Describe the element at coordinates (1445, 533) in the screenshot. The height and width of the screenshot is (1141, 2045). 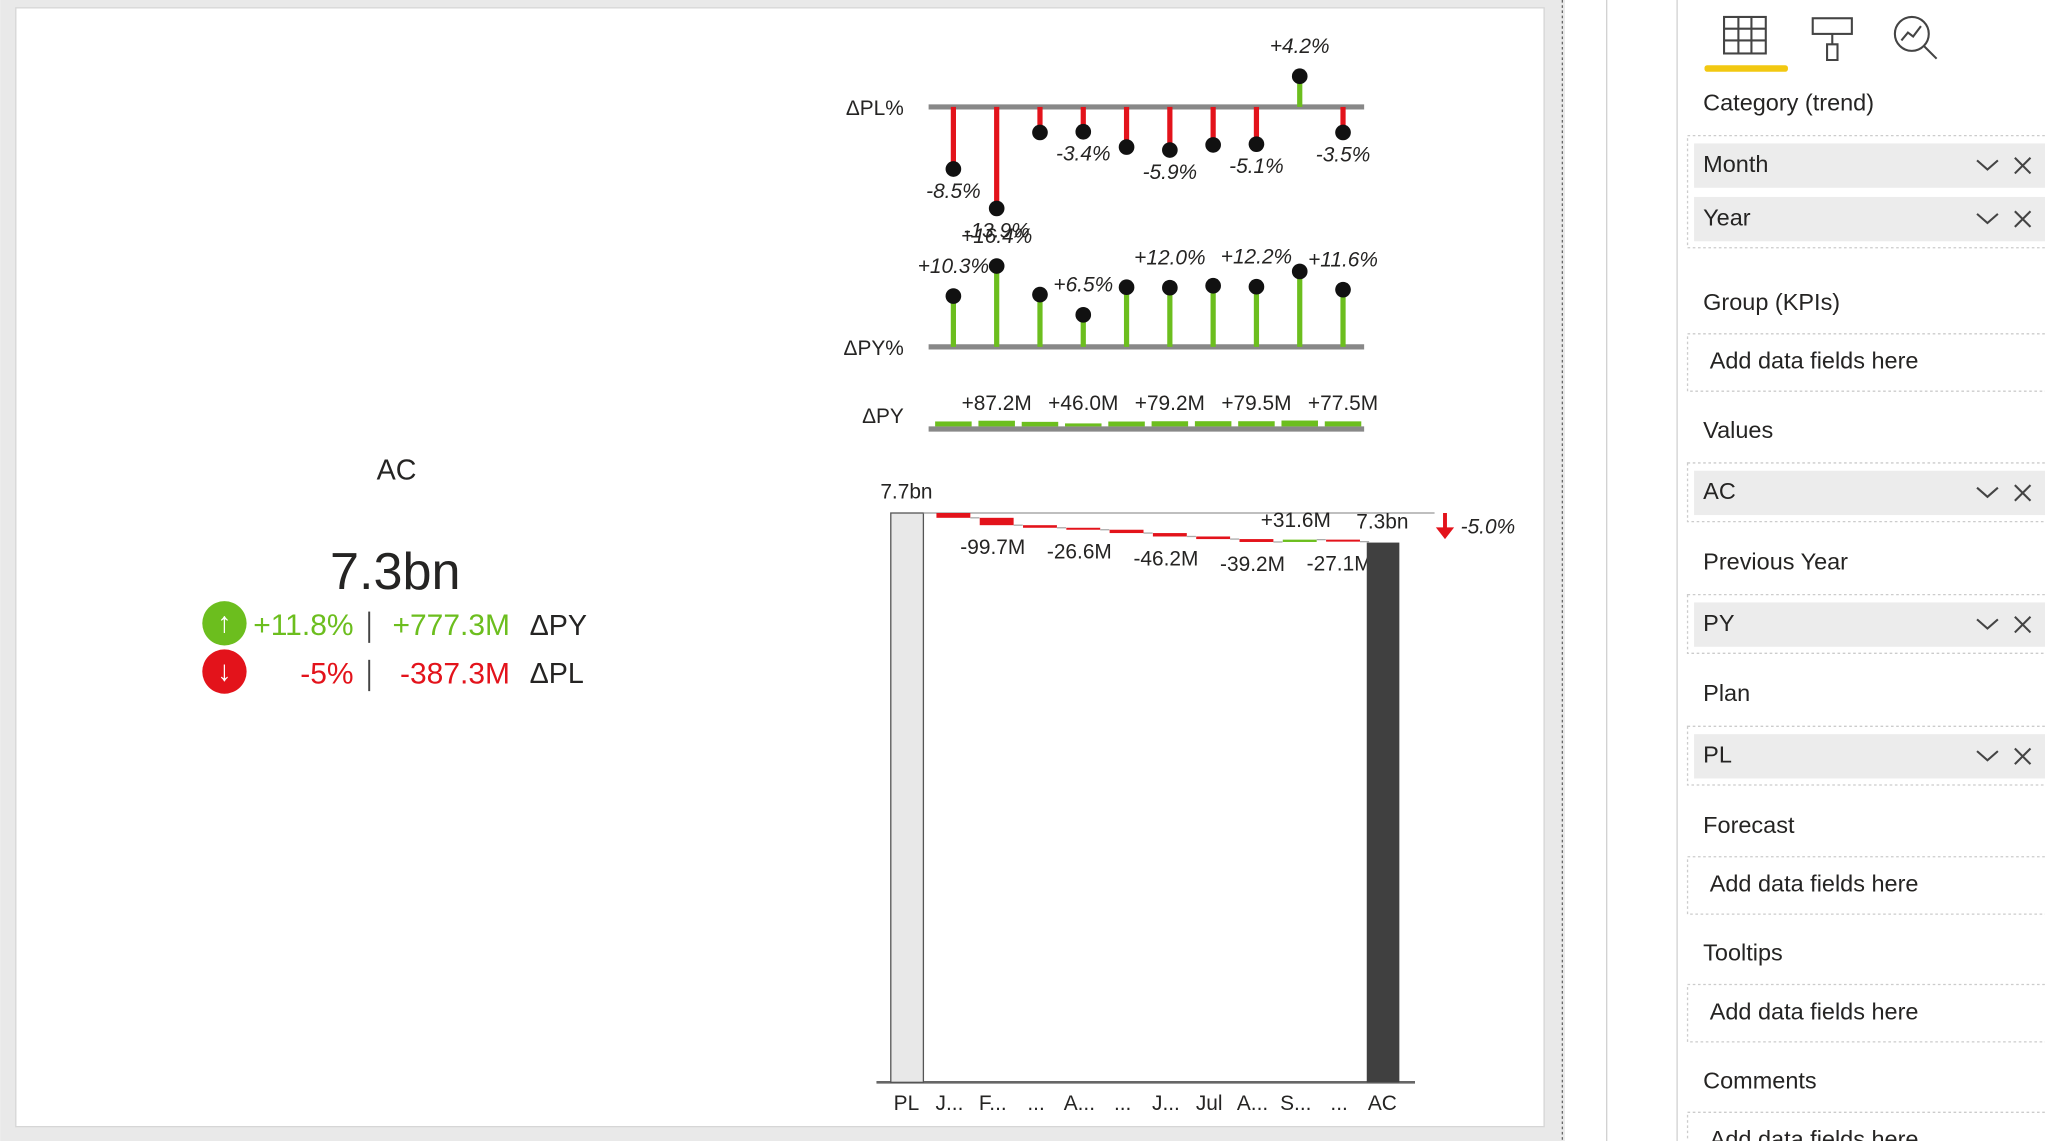
I see `variance-arrow-head` at that location.